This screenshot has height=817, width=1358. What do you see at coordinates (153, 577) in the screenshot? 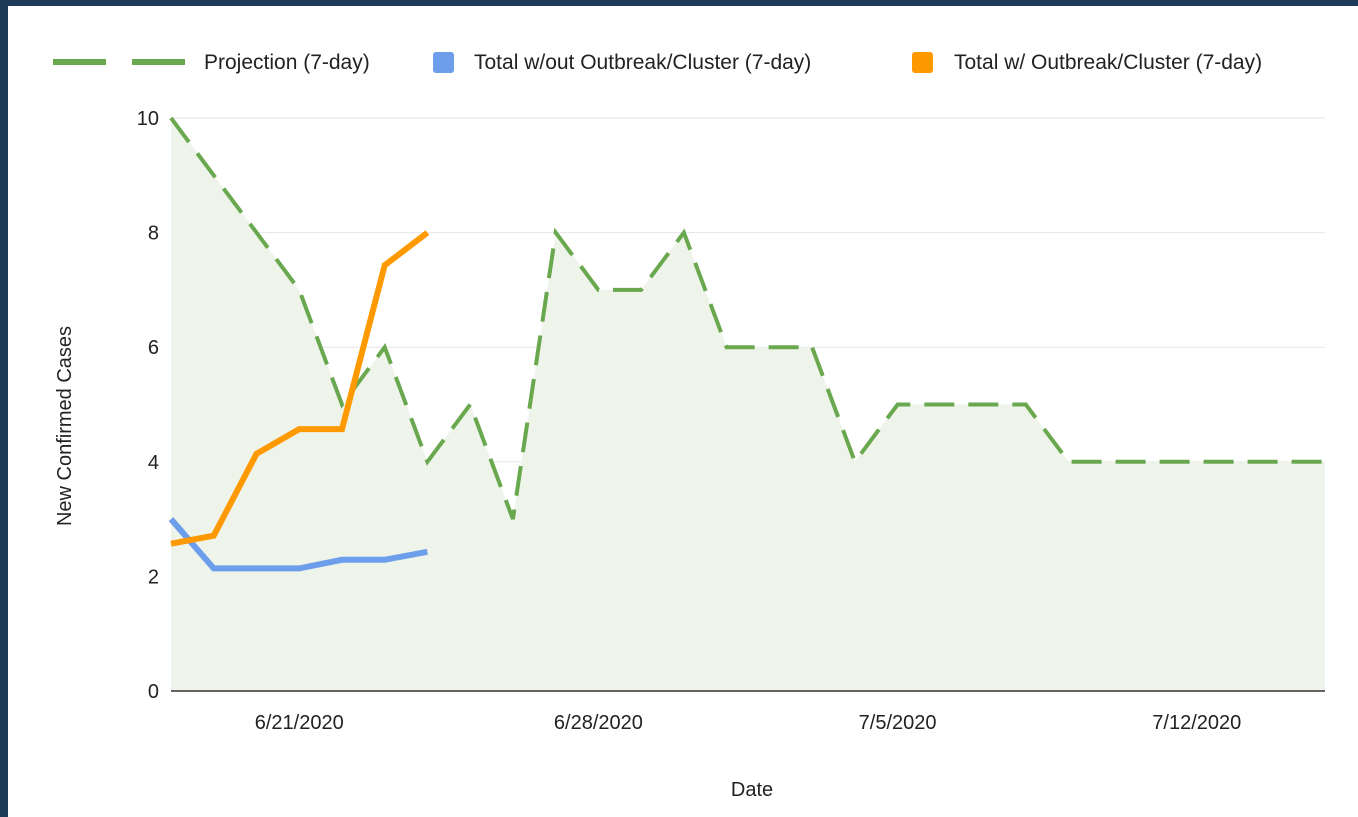
I see `y-tick-label: 2` at bounding box center [153, 577].